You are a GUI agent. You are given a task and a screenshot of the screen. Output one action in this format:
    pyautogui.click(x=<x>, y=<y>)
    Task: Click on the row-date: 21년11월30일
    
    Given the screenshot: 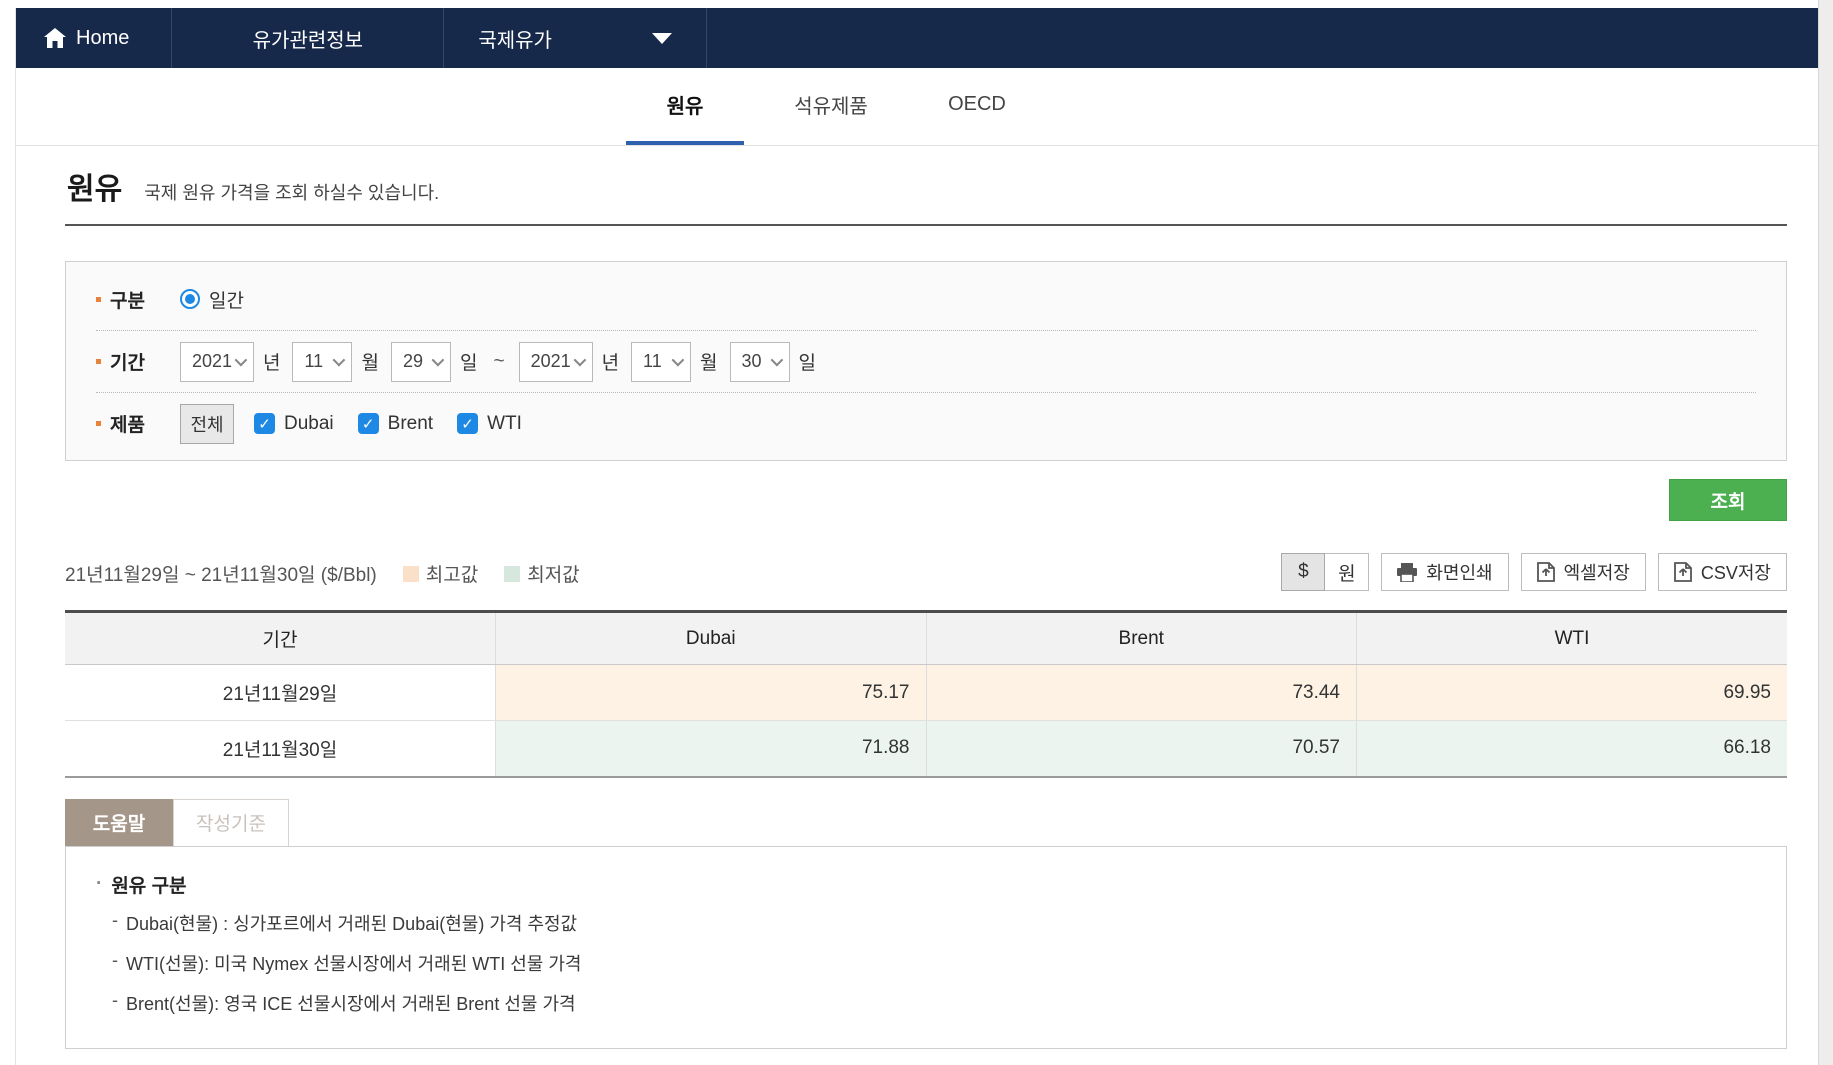 What is the action you would take?
    pyautogui.click(x=280, y=748)
    